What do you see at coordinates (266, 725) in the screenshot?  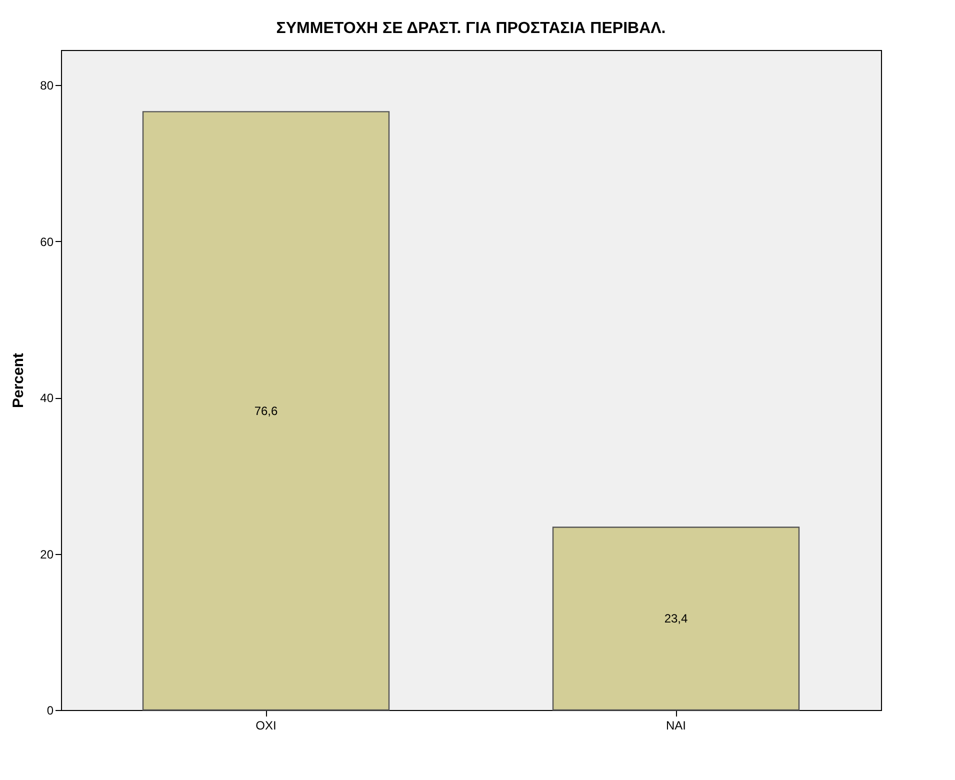 I see `x-tick-label: ΟΧΙ` at bounding box center [266, 725].